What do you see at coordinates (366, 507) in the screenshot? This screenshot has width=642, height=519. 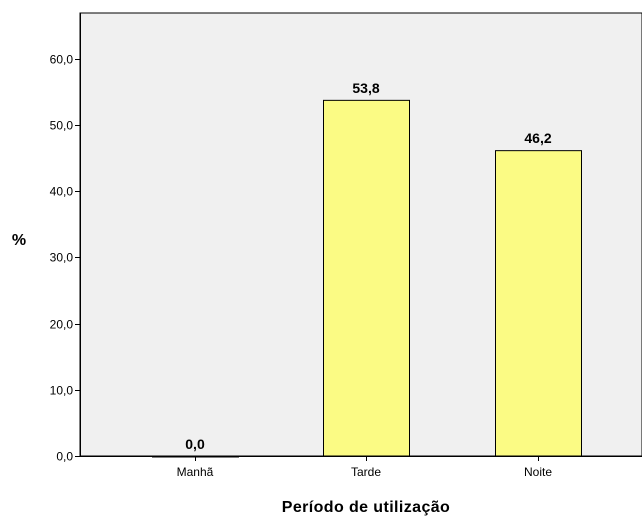 I see `x-axis-title: Período de utilização` at bounding box center [366, 507].